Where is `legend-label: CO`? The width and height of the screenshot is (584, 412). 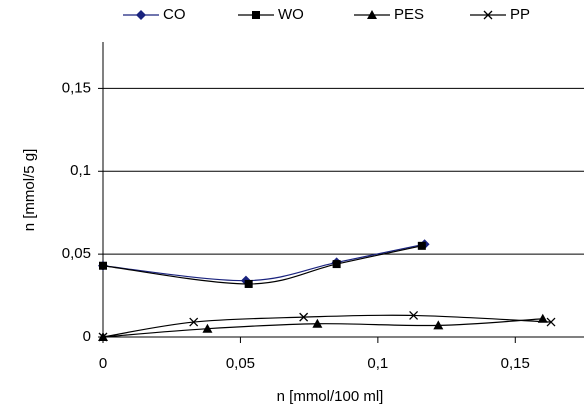 legend-label: CO is located at coordinates (174, 14).